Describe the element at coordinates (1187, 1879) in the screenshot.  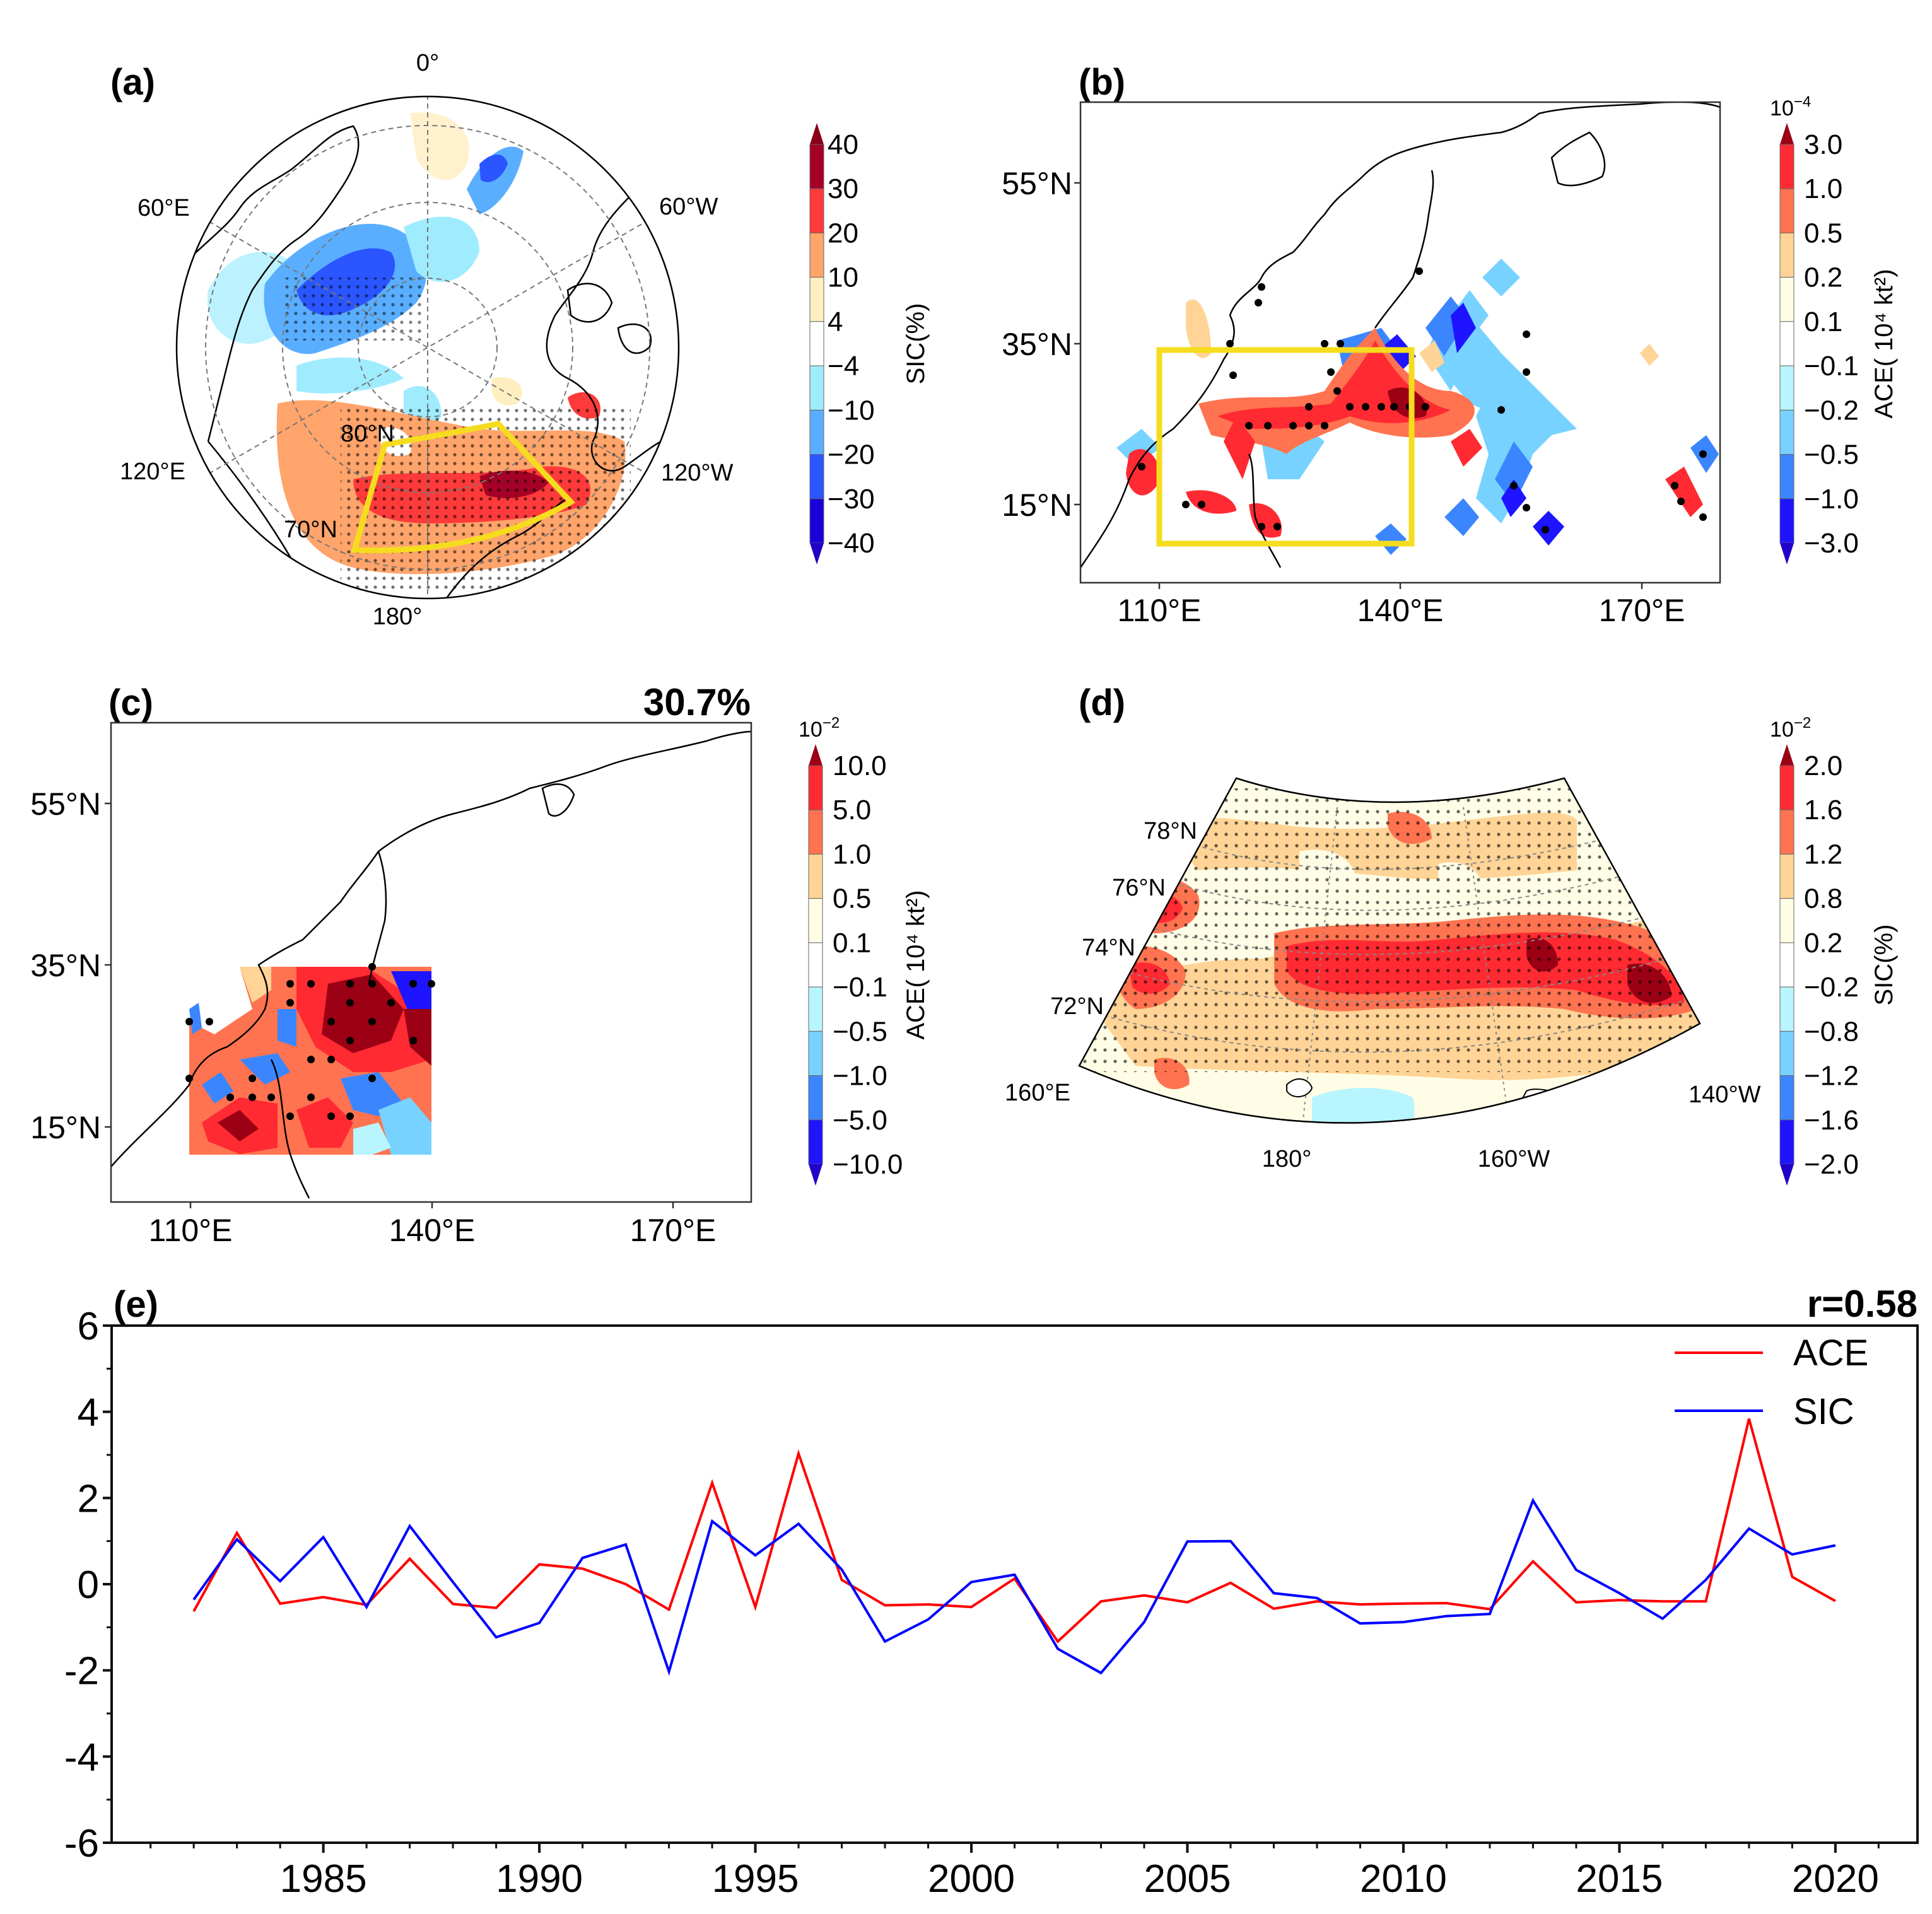
I see `x-tick-label: 2005` at that location.